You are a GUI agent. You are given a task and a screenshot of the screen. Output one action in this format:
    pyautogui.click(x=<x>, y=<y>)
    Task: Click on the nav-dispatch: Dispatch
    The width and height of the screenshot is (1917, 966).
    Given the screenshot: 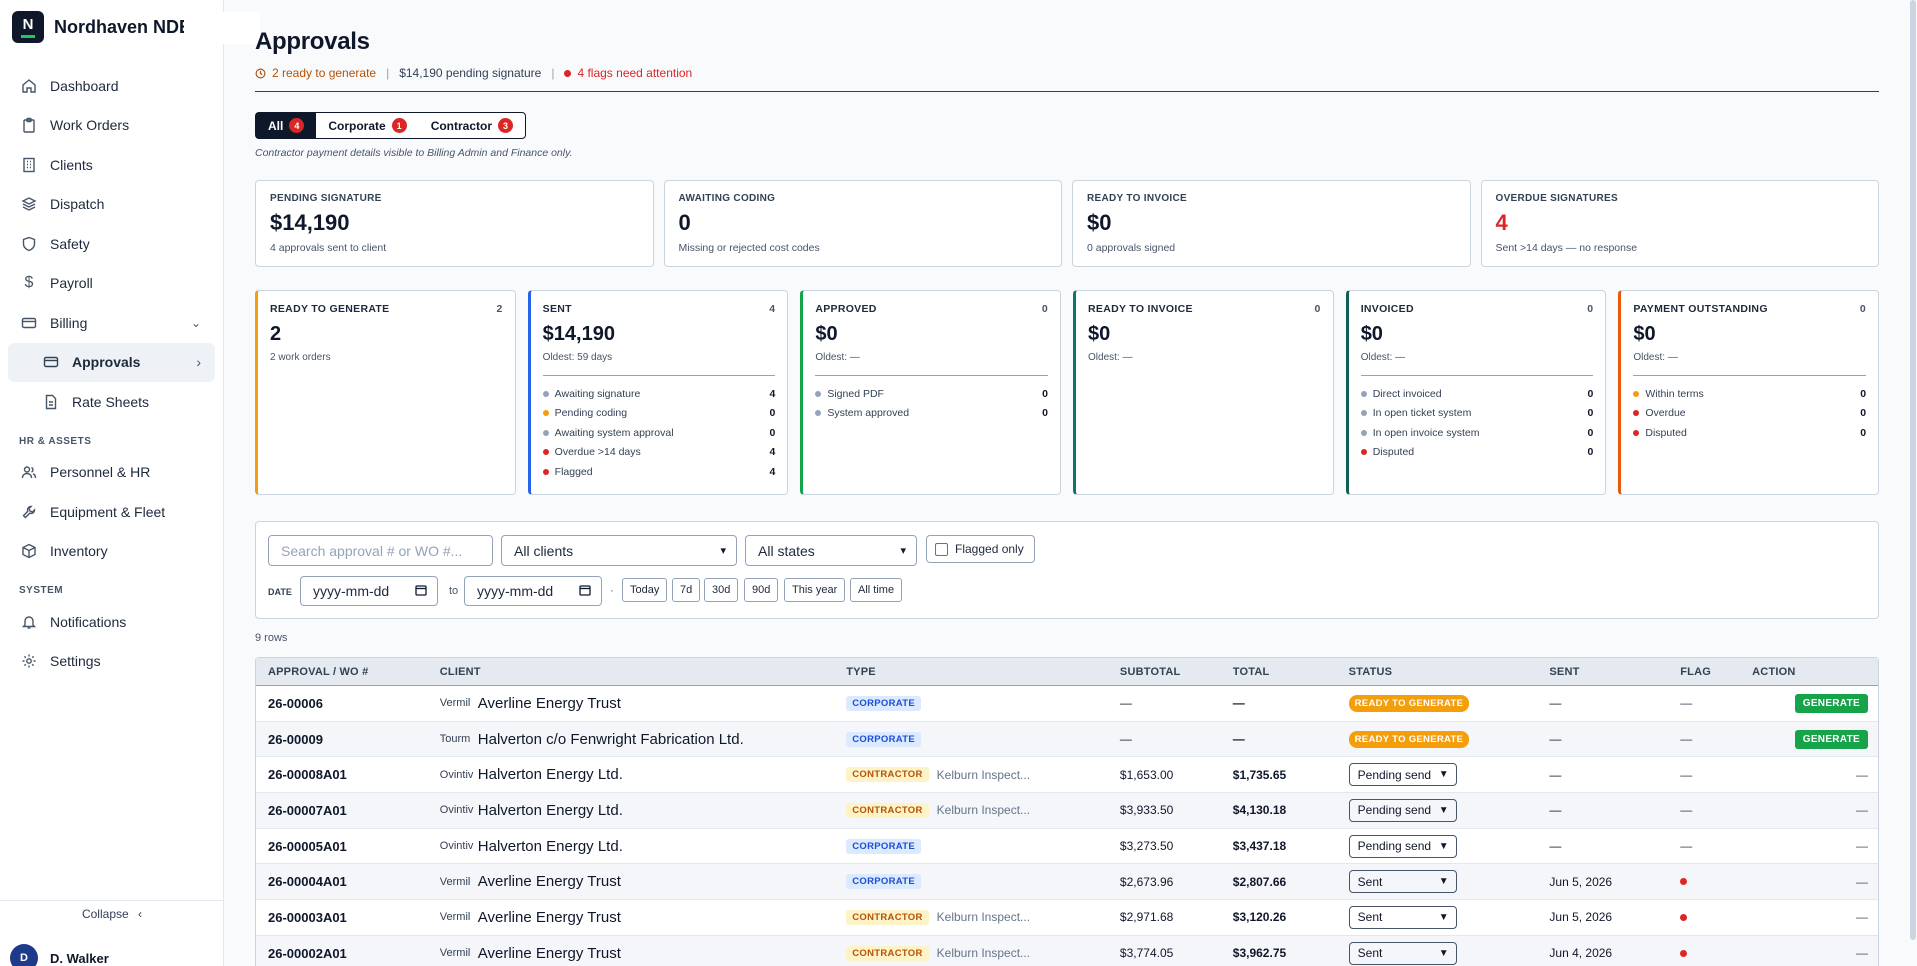 What is the action you would take?
    pyautogui.click(x=111, y=205)
    